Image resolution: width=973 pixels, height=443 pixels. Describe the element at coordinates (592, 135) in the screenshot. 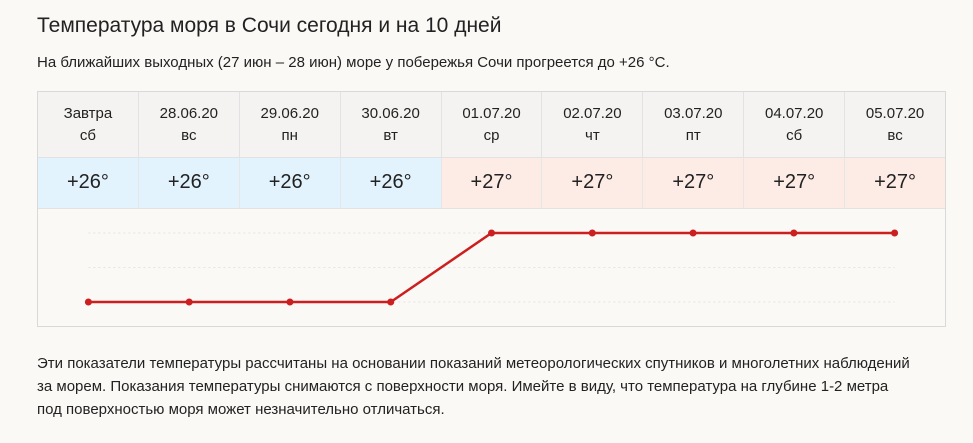

I see `weekday-label: чт` at that location.